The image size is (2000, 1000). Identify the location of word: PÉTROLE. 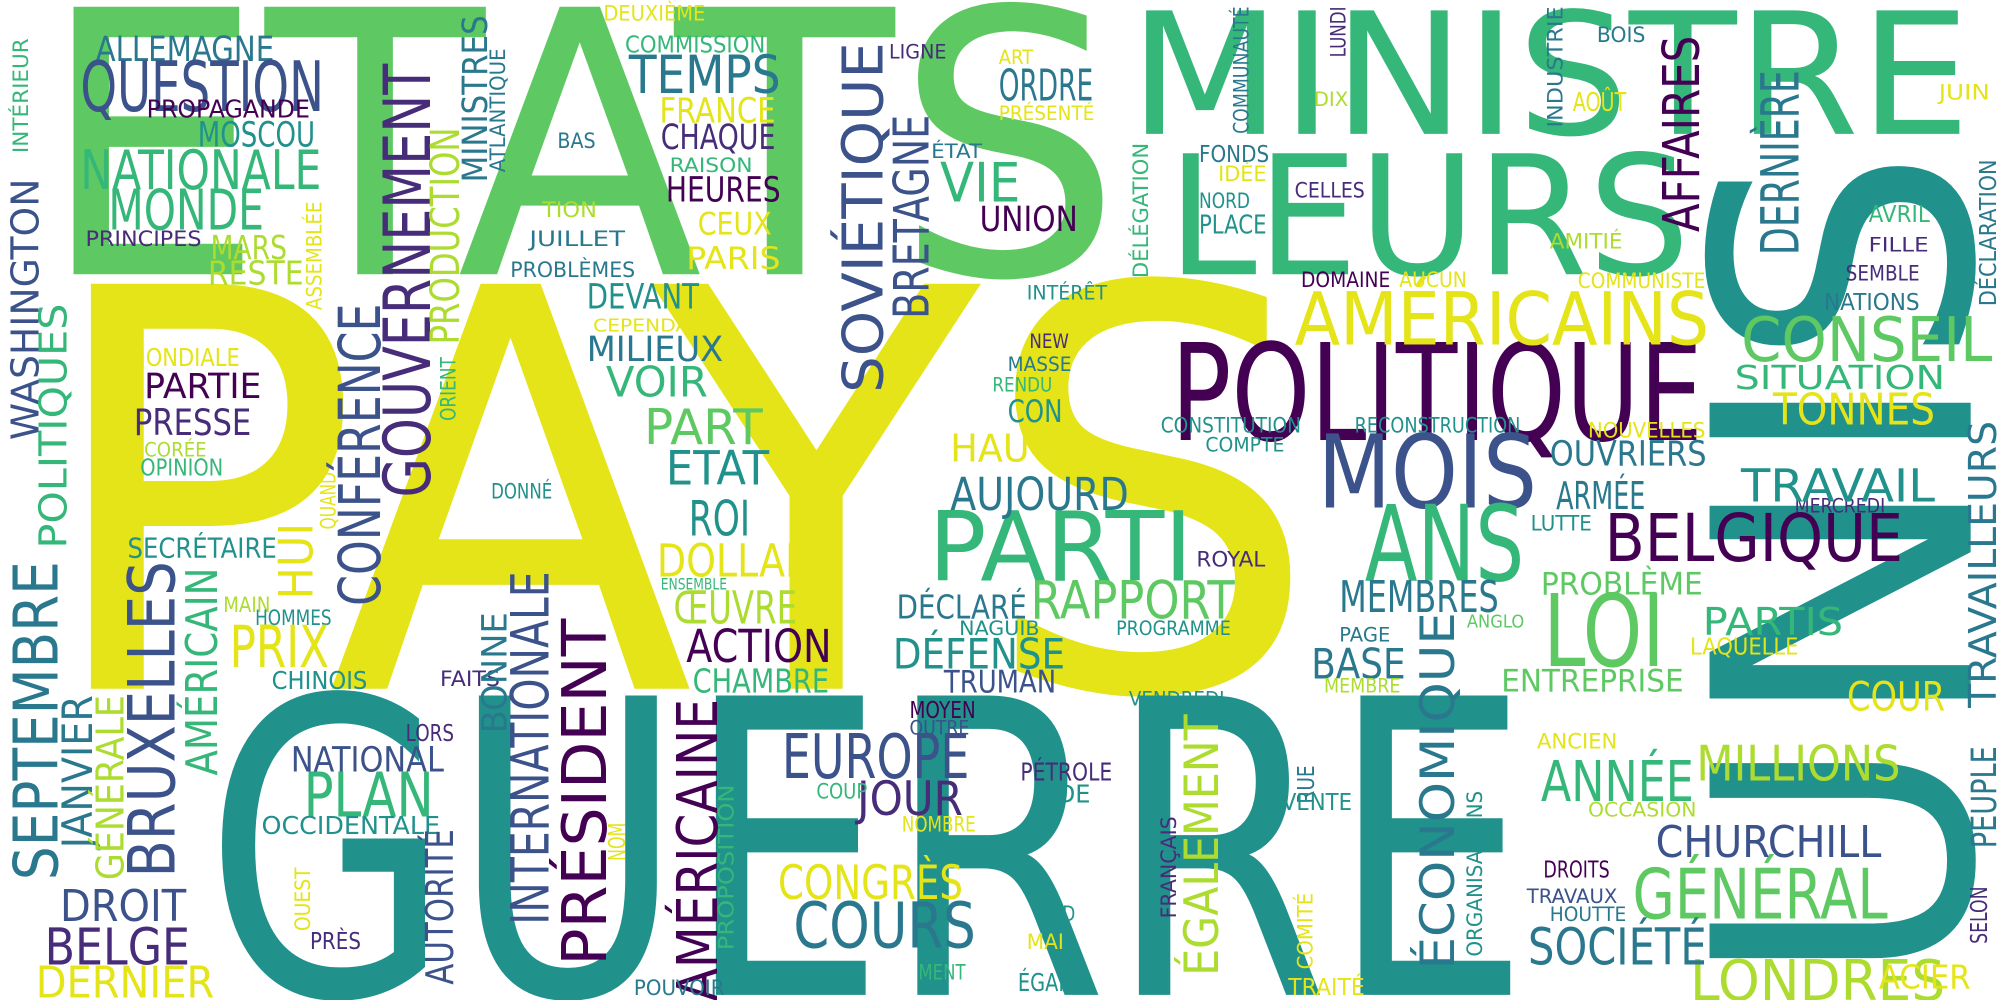
(1066, 772).